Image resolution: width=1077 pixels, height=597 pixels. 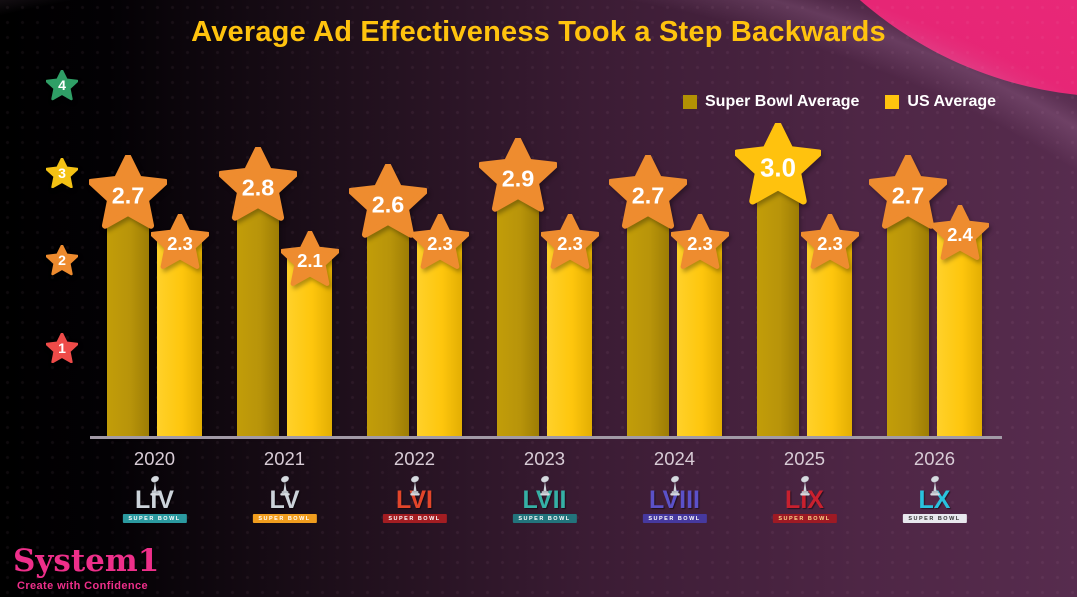 I want to click on bar-super-bowl-average-2024, so click(x=648, y=318).